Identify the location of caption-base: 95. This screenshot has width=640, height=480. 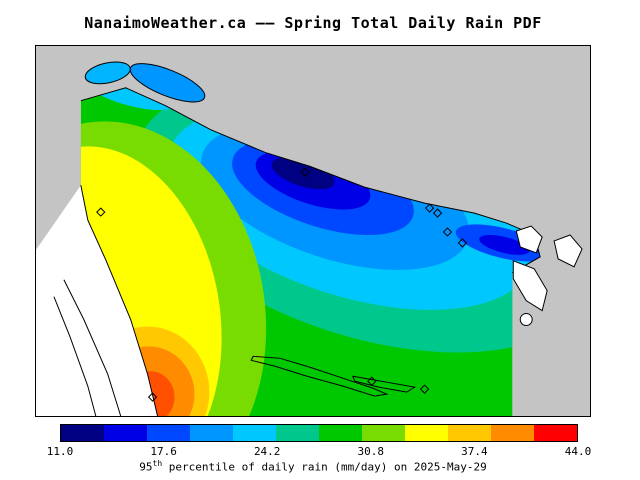
(146, 467).